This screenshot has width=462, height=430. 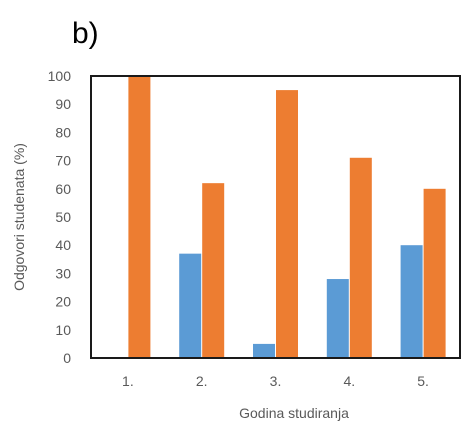 I want to click on y-tick-label: 100, so click(x=60, y=76).